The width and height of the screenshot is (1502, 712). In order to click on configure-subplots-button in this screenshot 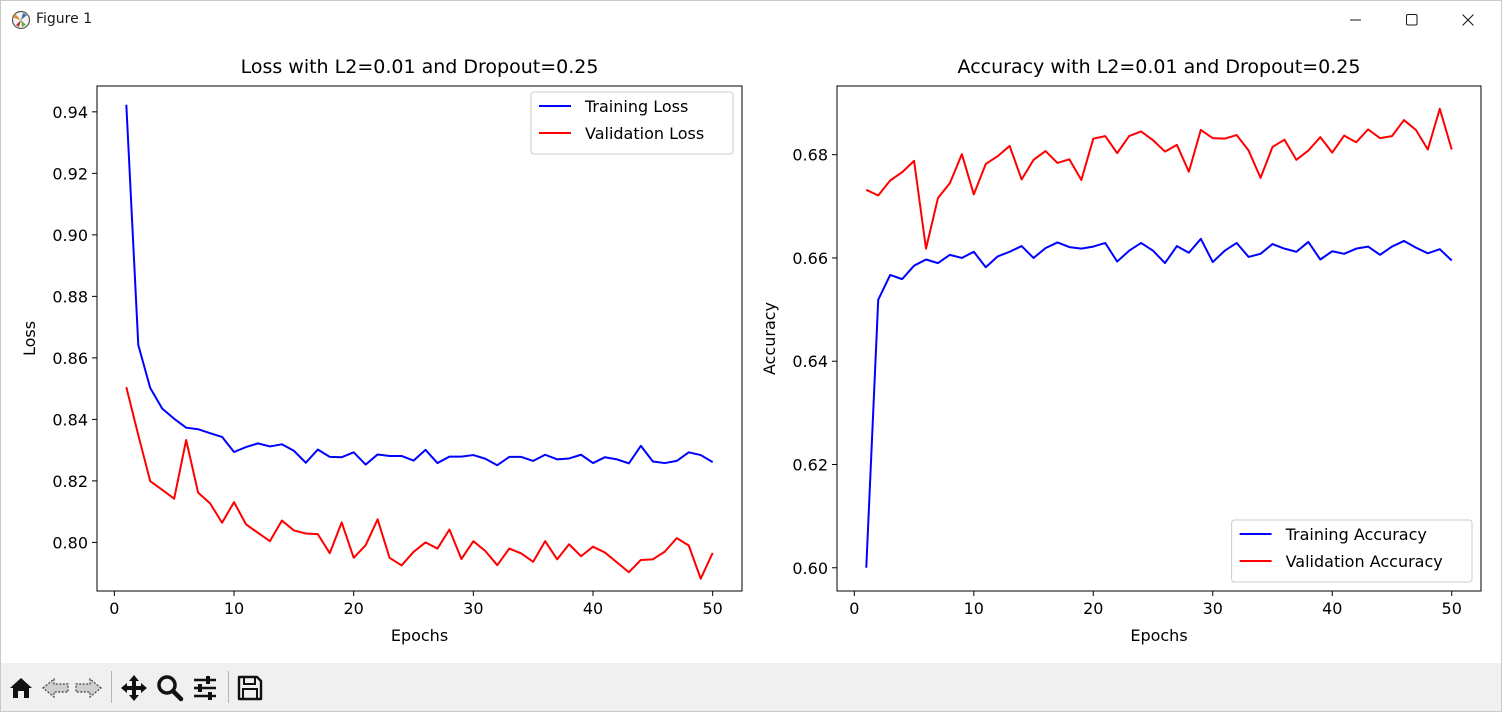, I will do `click(205, 688)`.